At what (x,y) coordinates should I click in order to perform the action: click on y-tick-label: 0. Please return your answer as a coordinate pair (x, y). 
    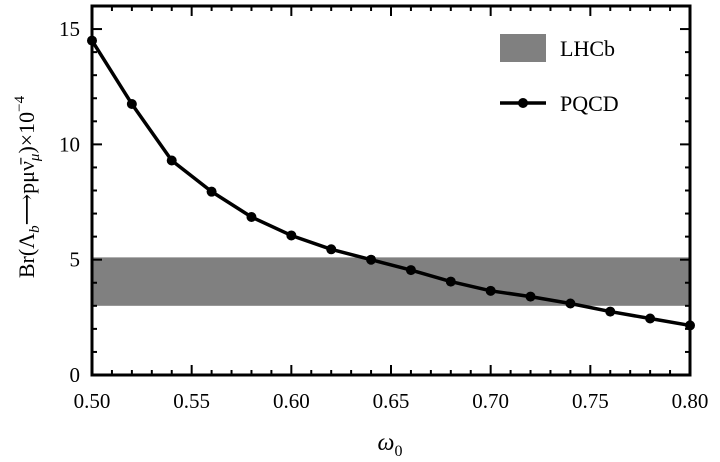
    Looking at the image, I should click on (75, 375).